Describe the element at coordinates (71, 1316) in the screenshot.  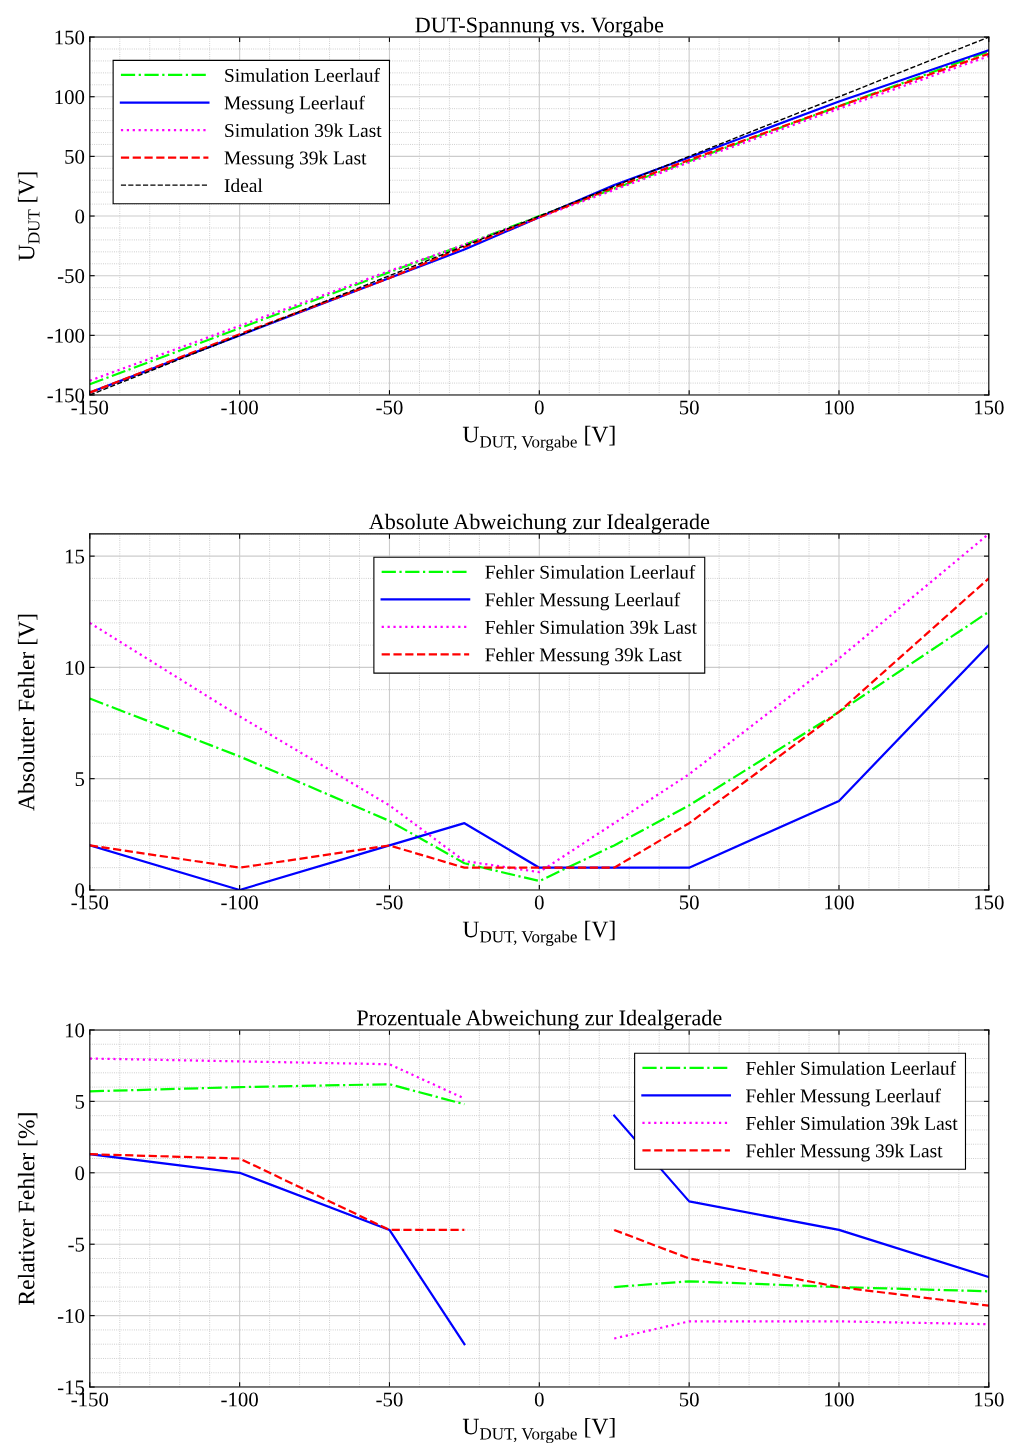
I see `y-tick-label: -10` at that location.